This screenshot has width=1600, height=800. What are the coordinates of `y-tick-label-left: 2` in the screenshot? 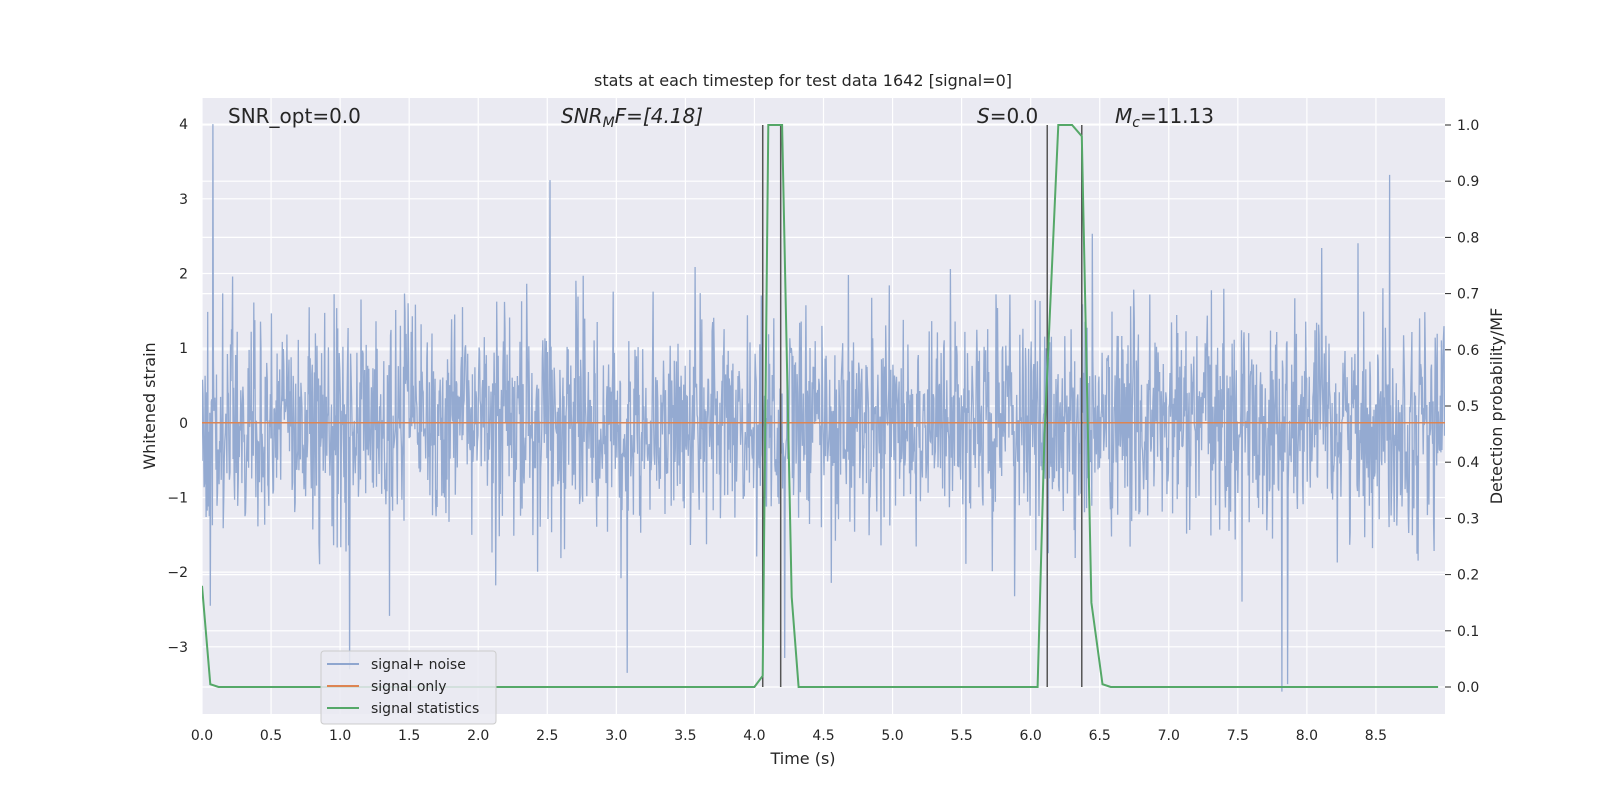 It's located at (183, 274).